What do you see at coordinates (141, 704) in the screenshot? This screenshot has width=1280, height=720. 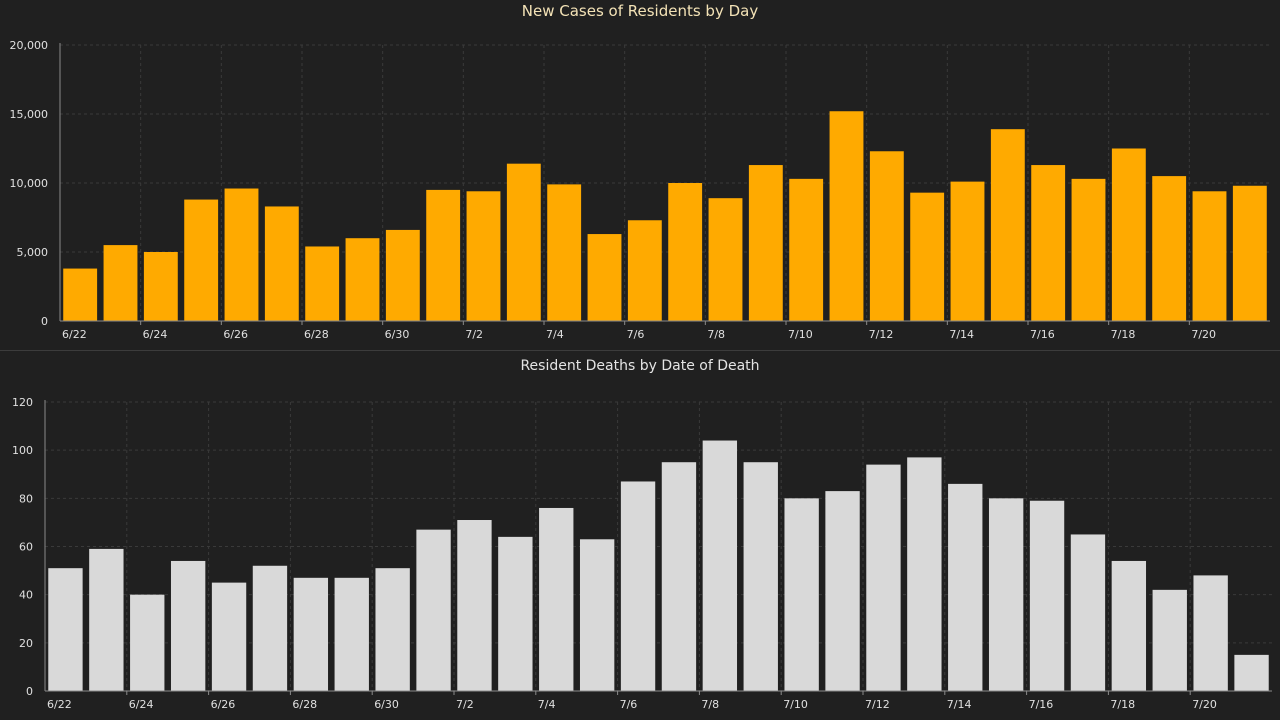 I see `deaths-x-tick-label: 6/24` at bounding box center [141, 704].